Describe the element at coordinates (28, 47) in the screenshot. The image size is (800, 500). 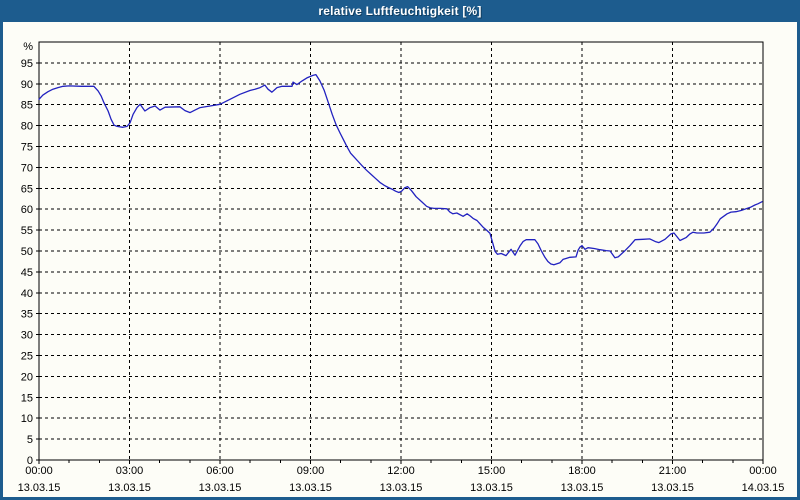
I see `y-axis-unit-label: %` at that location.